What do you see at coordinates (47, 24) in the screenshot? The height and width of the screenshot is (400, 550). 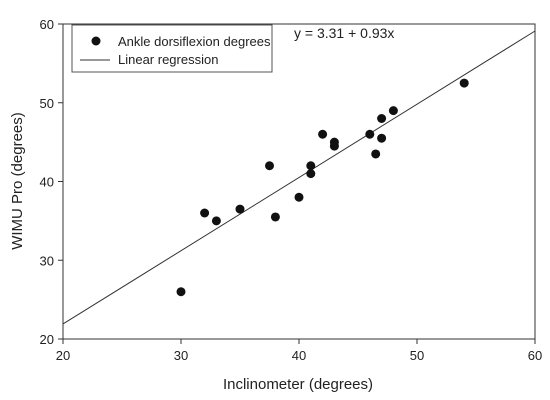 I see `y-tick-label: 60` at bounding box center [47, 24].